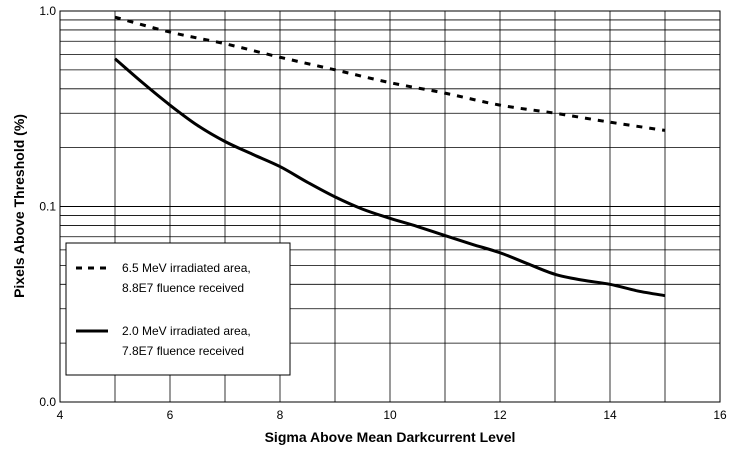 This screenshot has height=456, width=733. What do you see at coordinates (47, 11) in the screenshot?
I see `y-tick-label: 1.0` at bounding box center [47, 11].